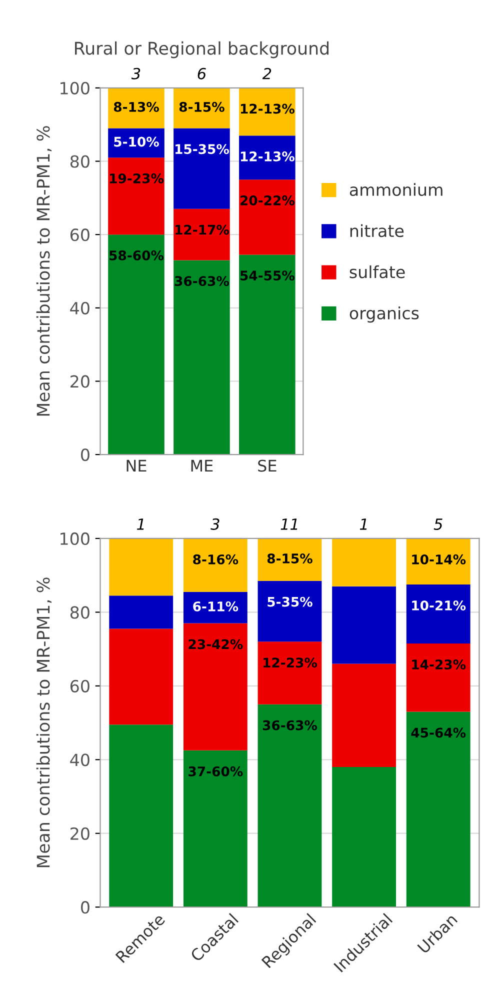 The height and width of the screenshot is (999, 489). What do you see at coordinates (384, 314) in the screenshot?
I see `legend-label: organics` at bounding box center [384, 314].